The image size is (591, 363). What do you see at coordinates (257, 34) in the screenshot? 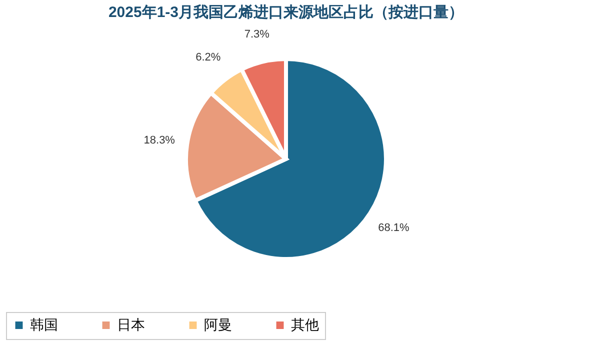
I see `data-label: 7.3%` at bounding box center [257, 34].